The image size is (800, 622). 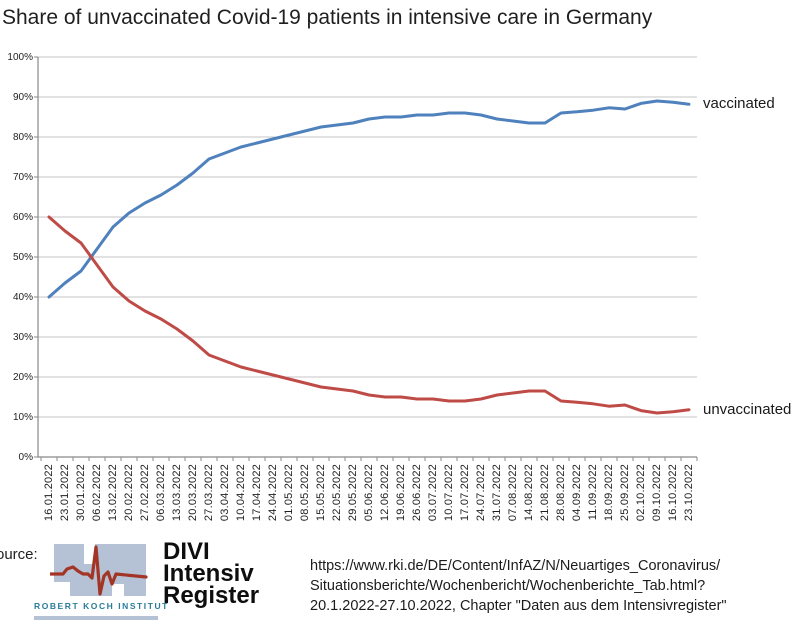 I want to click on x-axis-tick-label: 11.09.2022, so click(x=592, y=492).